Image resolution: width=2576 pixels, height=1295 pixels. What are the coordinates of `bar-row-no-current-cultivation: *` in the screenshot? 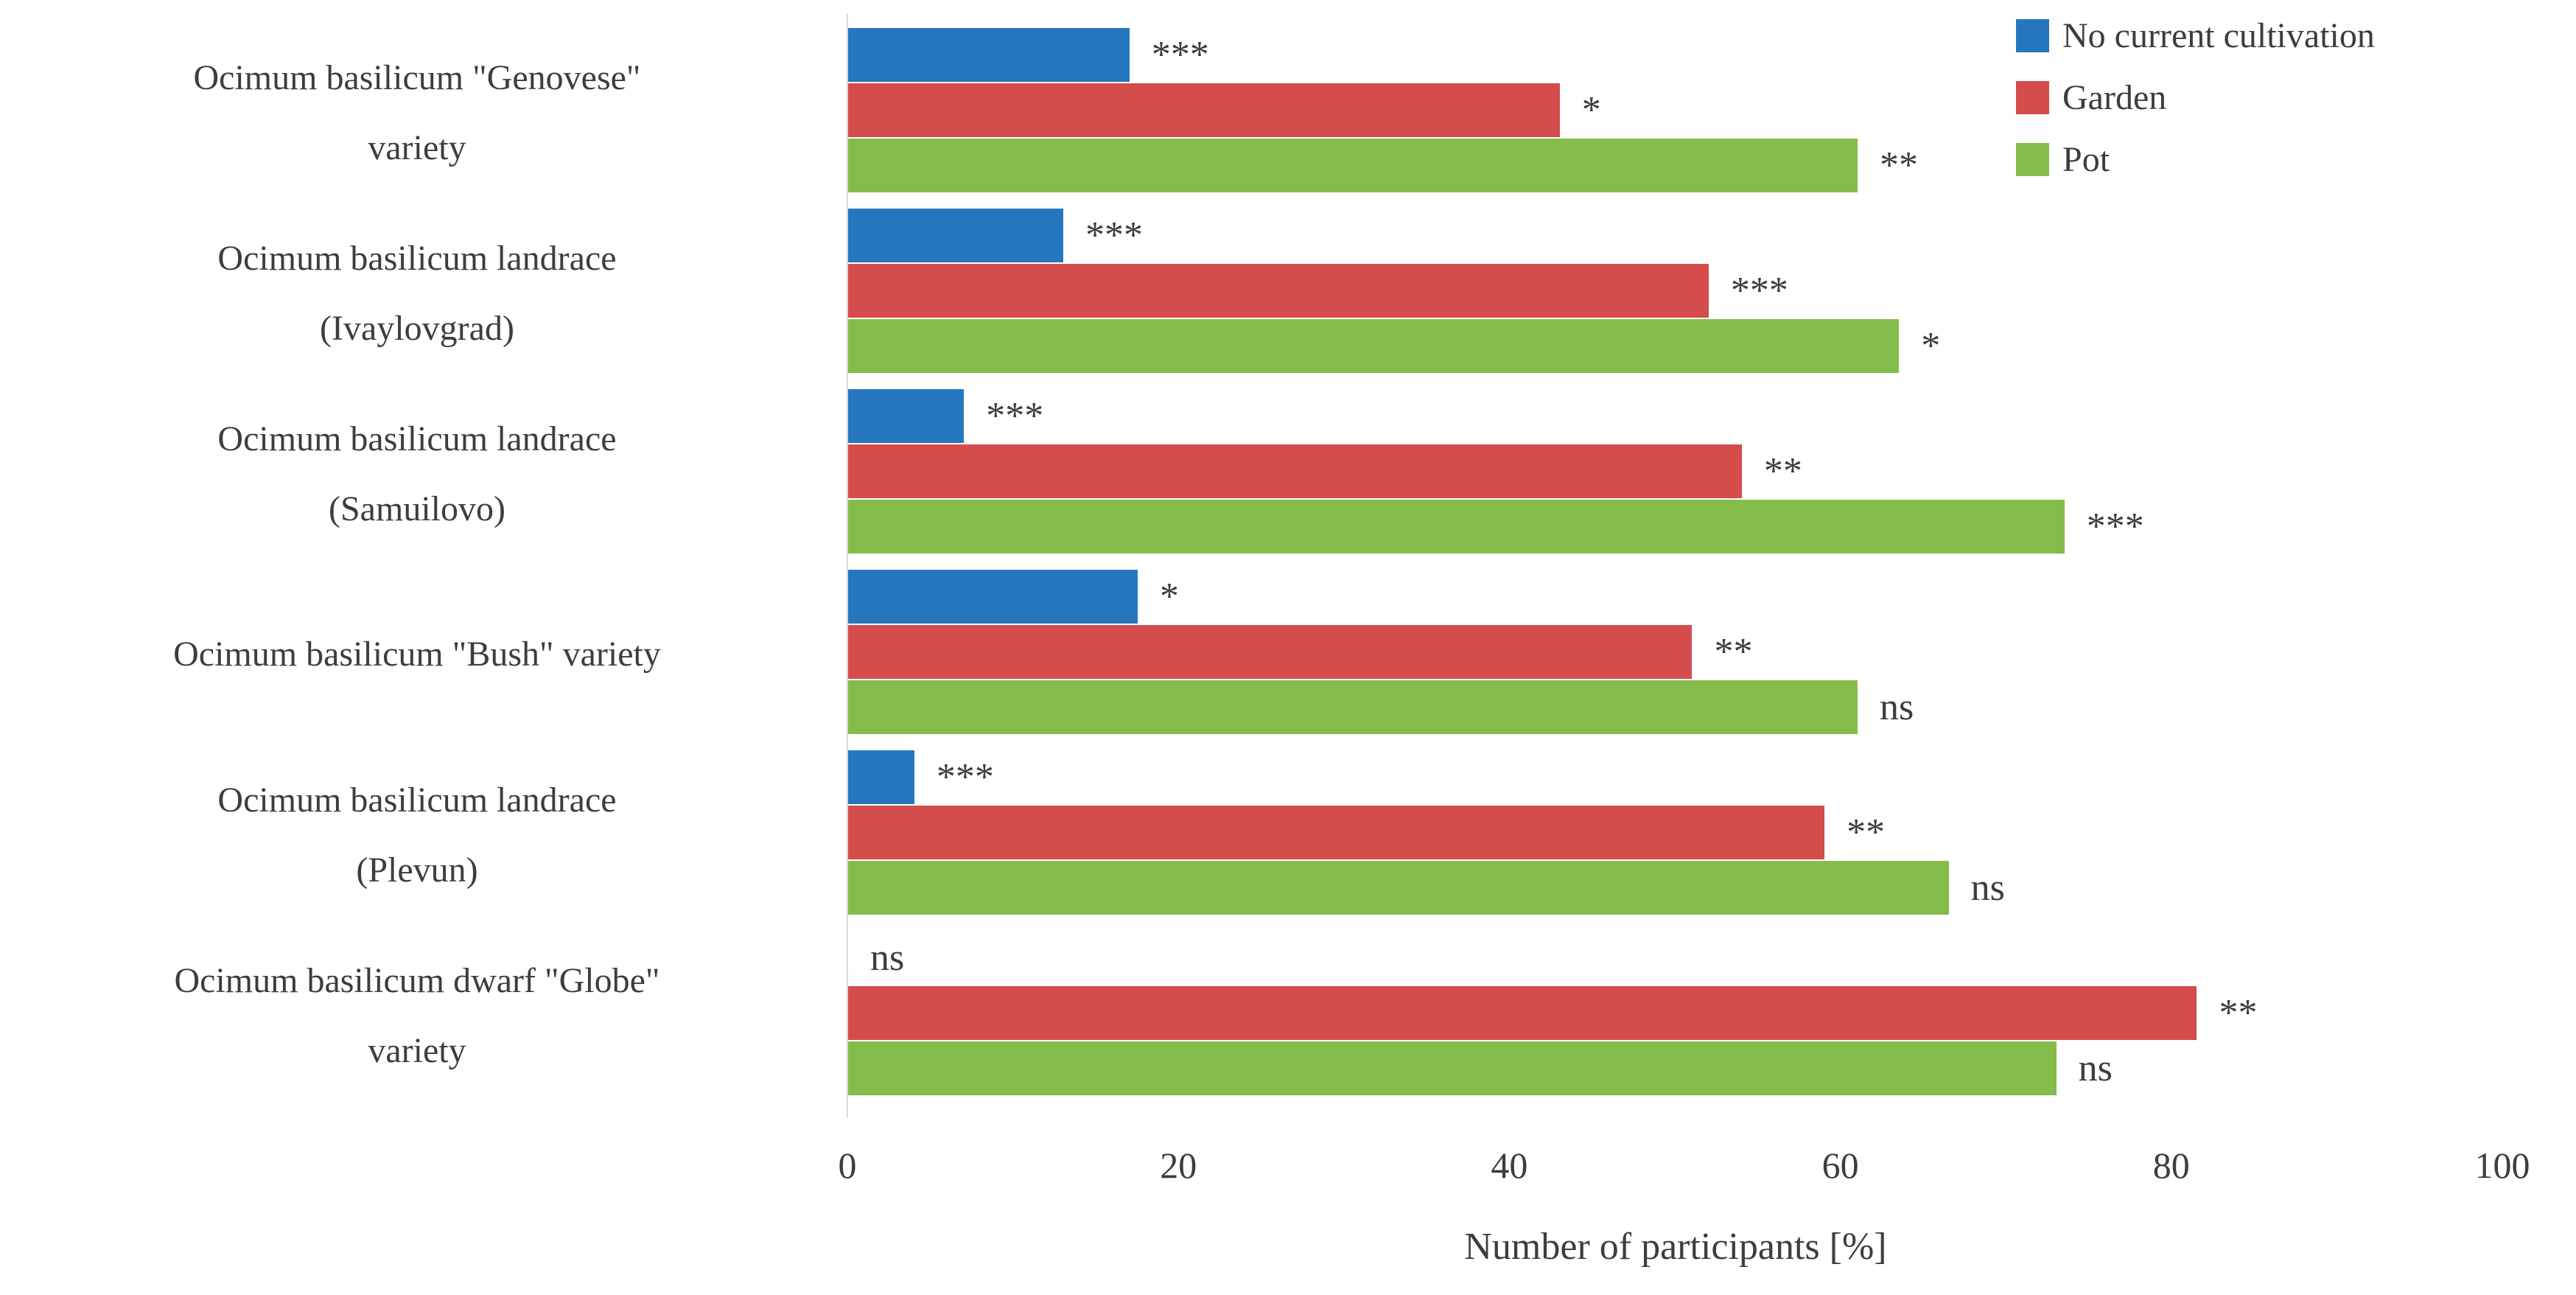 It's located at (1013, 597).